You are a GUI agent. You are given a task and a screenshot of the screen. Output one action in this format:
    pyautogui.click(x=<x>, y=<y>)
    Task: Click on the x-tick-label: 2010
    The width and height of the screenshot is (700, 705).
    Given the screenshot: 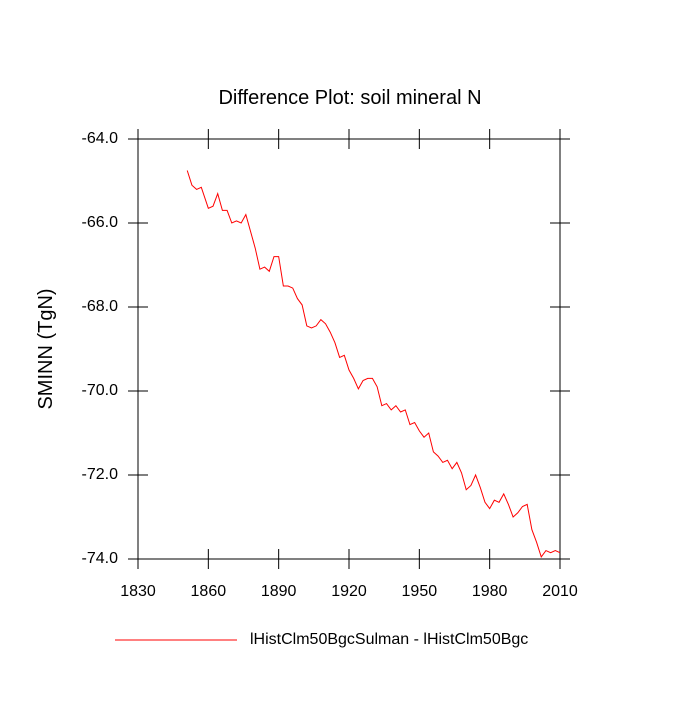 What is the action you would take?
    pyautogui.click(x=560, y=591)
    